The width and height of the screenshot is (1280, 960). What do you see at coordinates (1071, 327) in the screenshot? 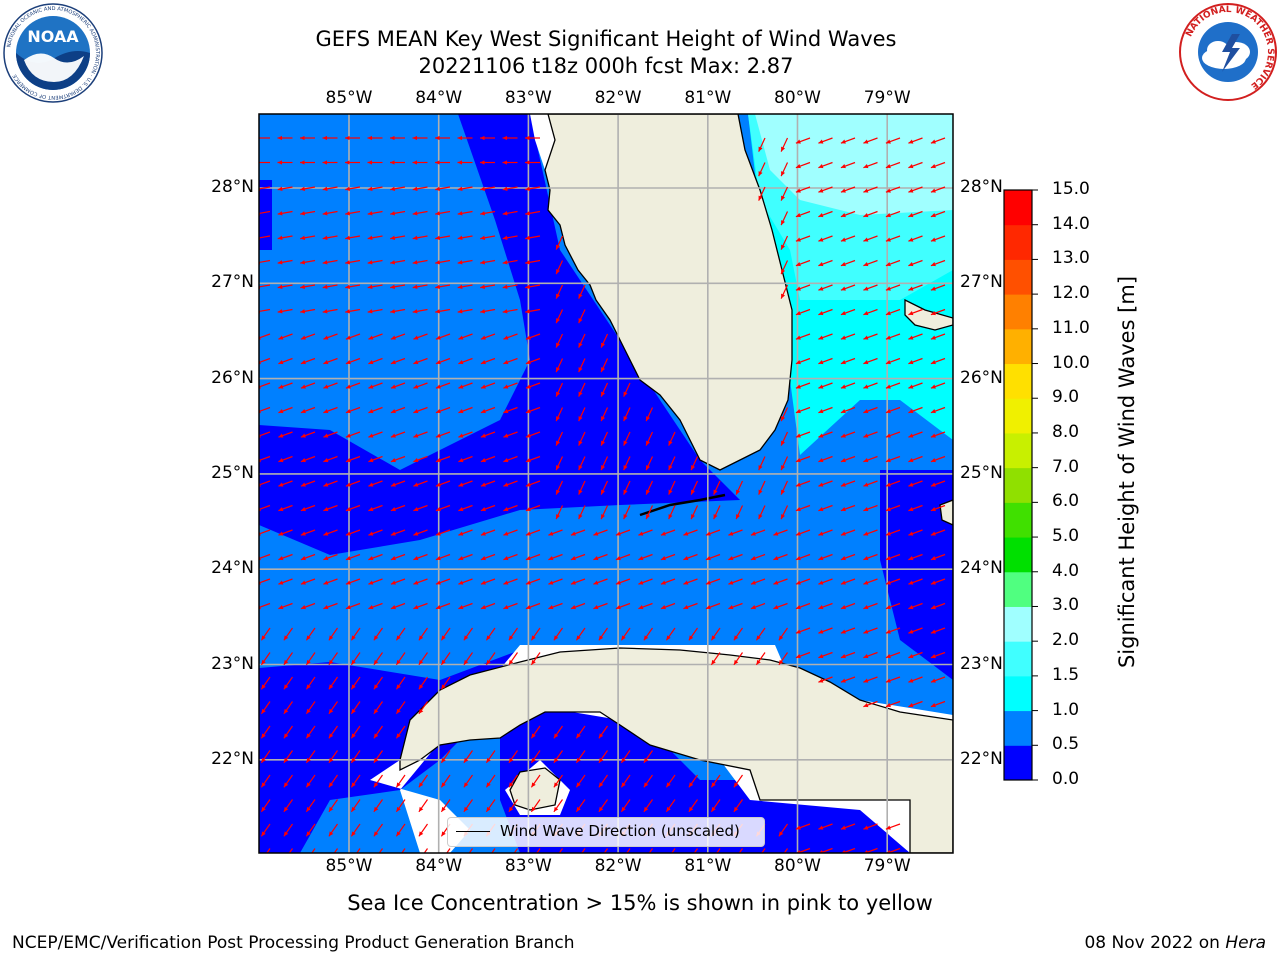
I see `colorbar-tick-label: 11.0` at bounding box center [1071, 327].